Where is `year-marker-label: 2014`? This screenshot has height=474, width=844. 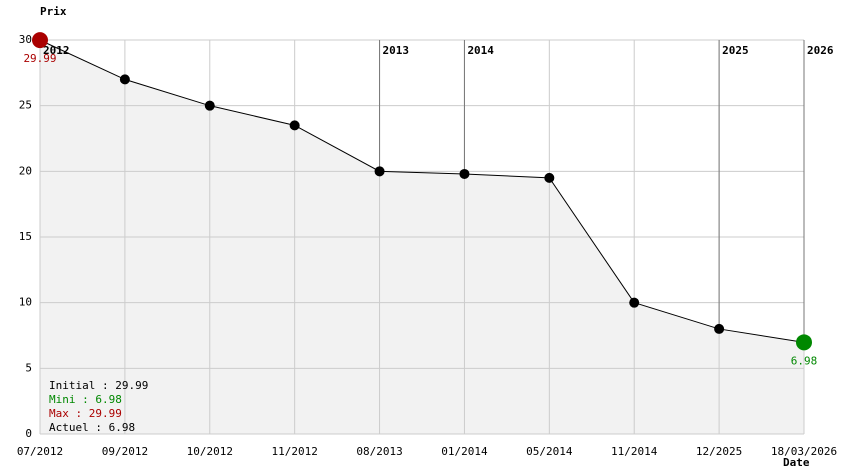 year-marker-label: 2014 is located at coordinates (480, 50).